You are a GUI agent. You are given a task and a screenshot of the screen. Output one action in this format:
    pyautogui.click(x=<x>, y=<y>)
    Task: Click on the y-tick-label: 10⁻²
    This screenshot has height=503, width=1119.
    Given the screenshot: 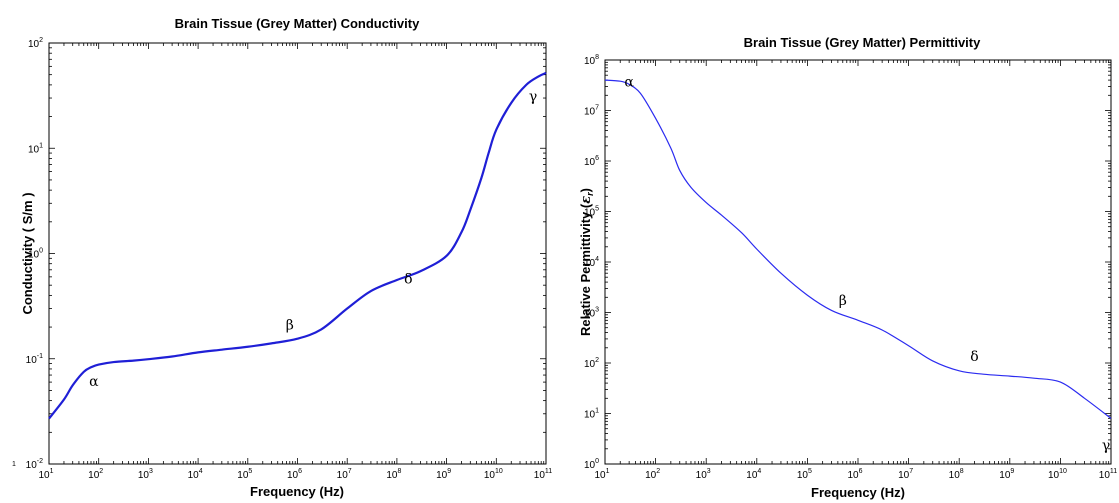 What is the action you would take?
    pyautogui.click(x=34, y=464)
    